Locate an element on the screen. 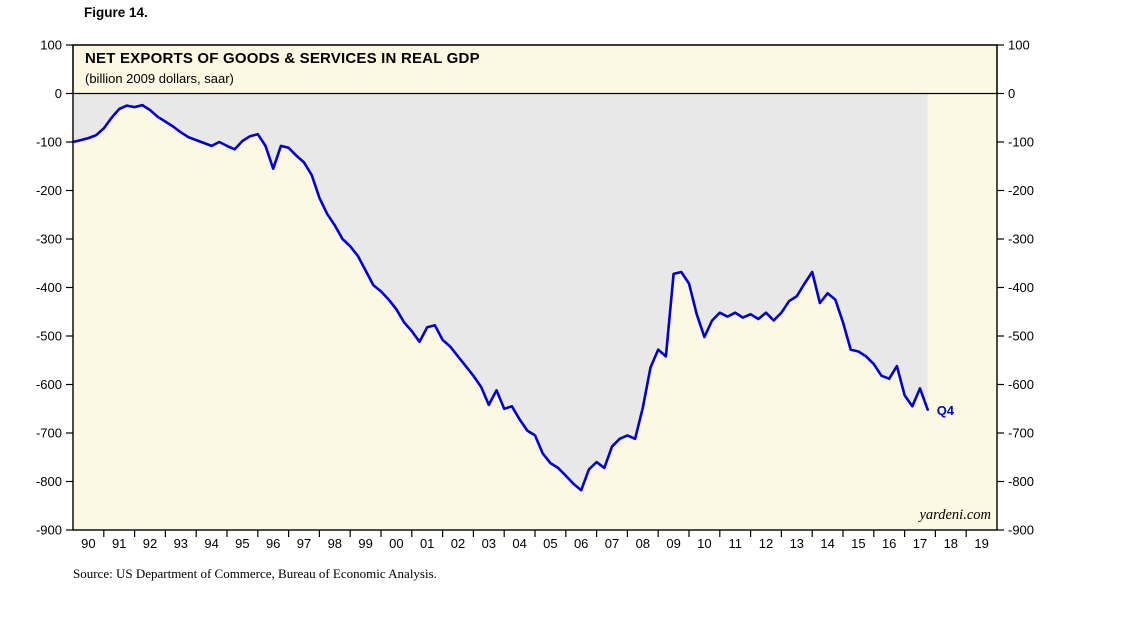 The image size is (1138, 623). last-point-label: Q4 is located at coordinates (945, 410).